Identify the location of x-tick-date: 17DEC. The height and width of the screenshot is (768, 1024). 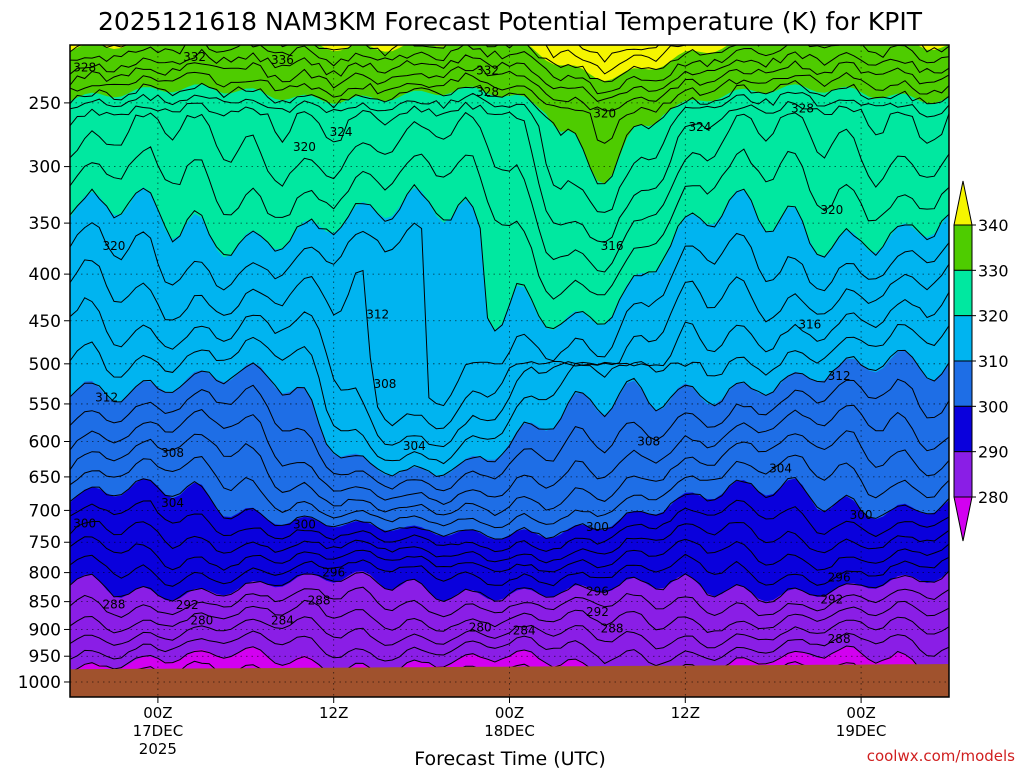
(158, 731).